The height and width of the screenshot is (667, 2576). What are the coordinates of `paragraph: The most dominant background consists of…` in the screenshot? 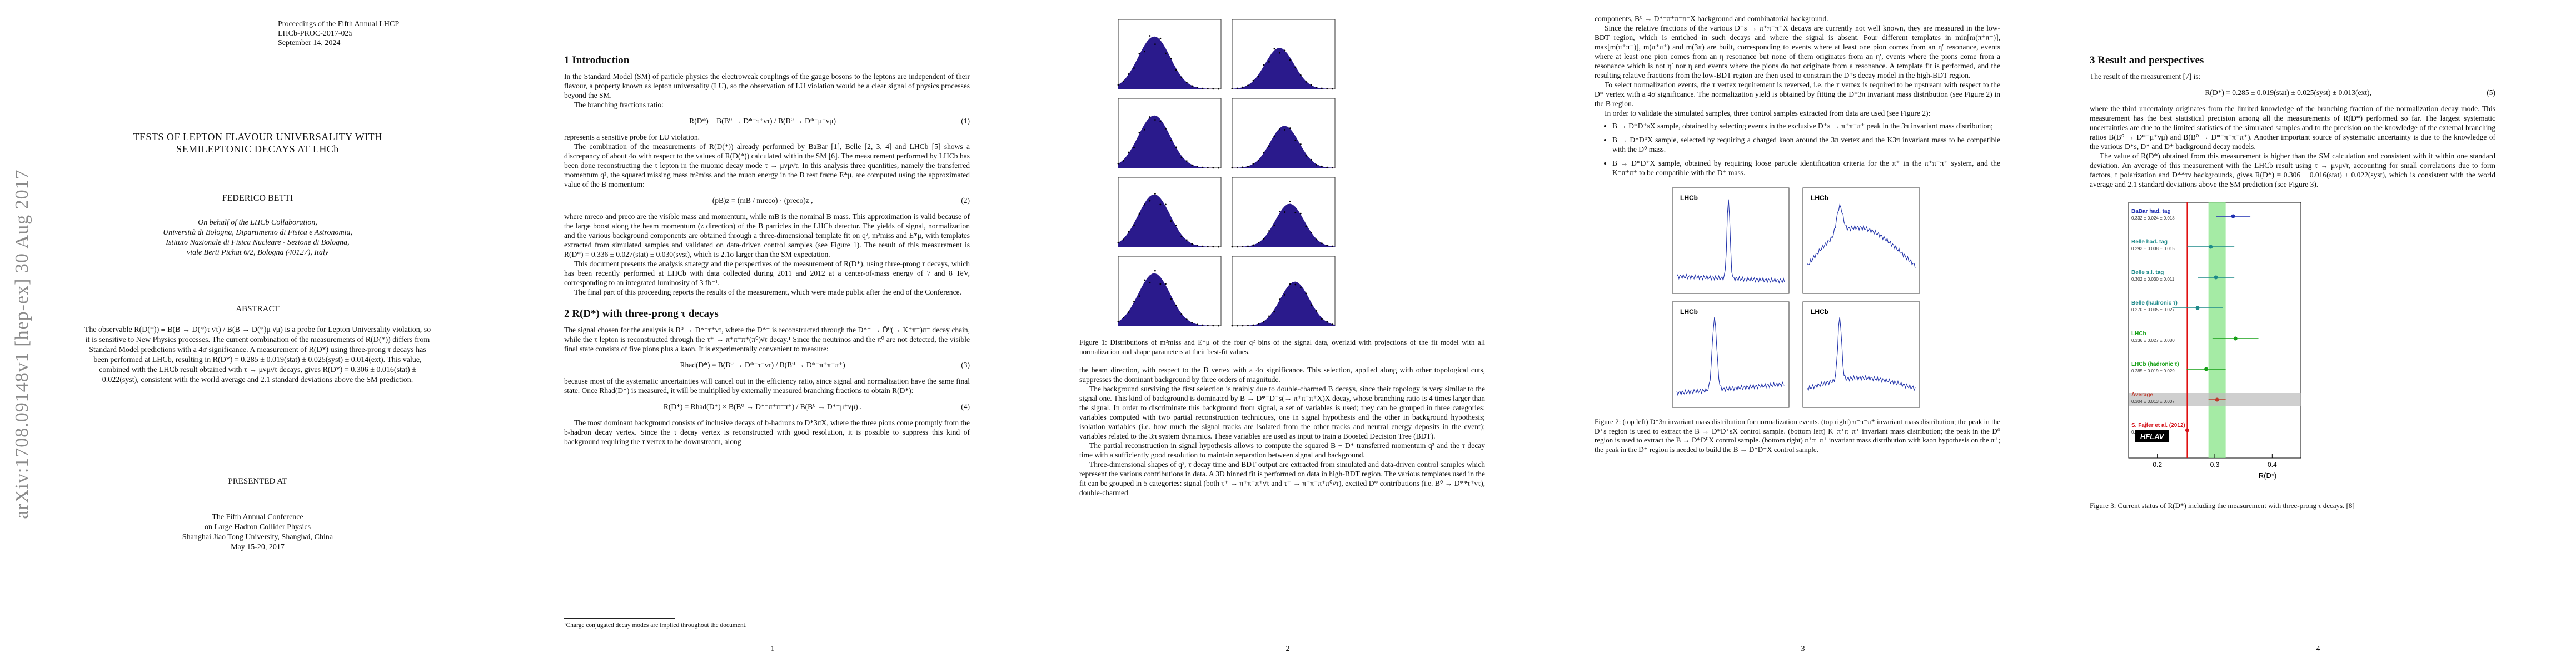 It's located at (767, 432).